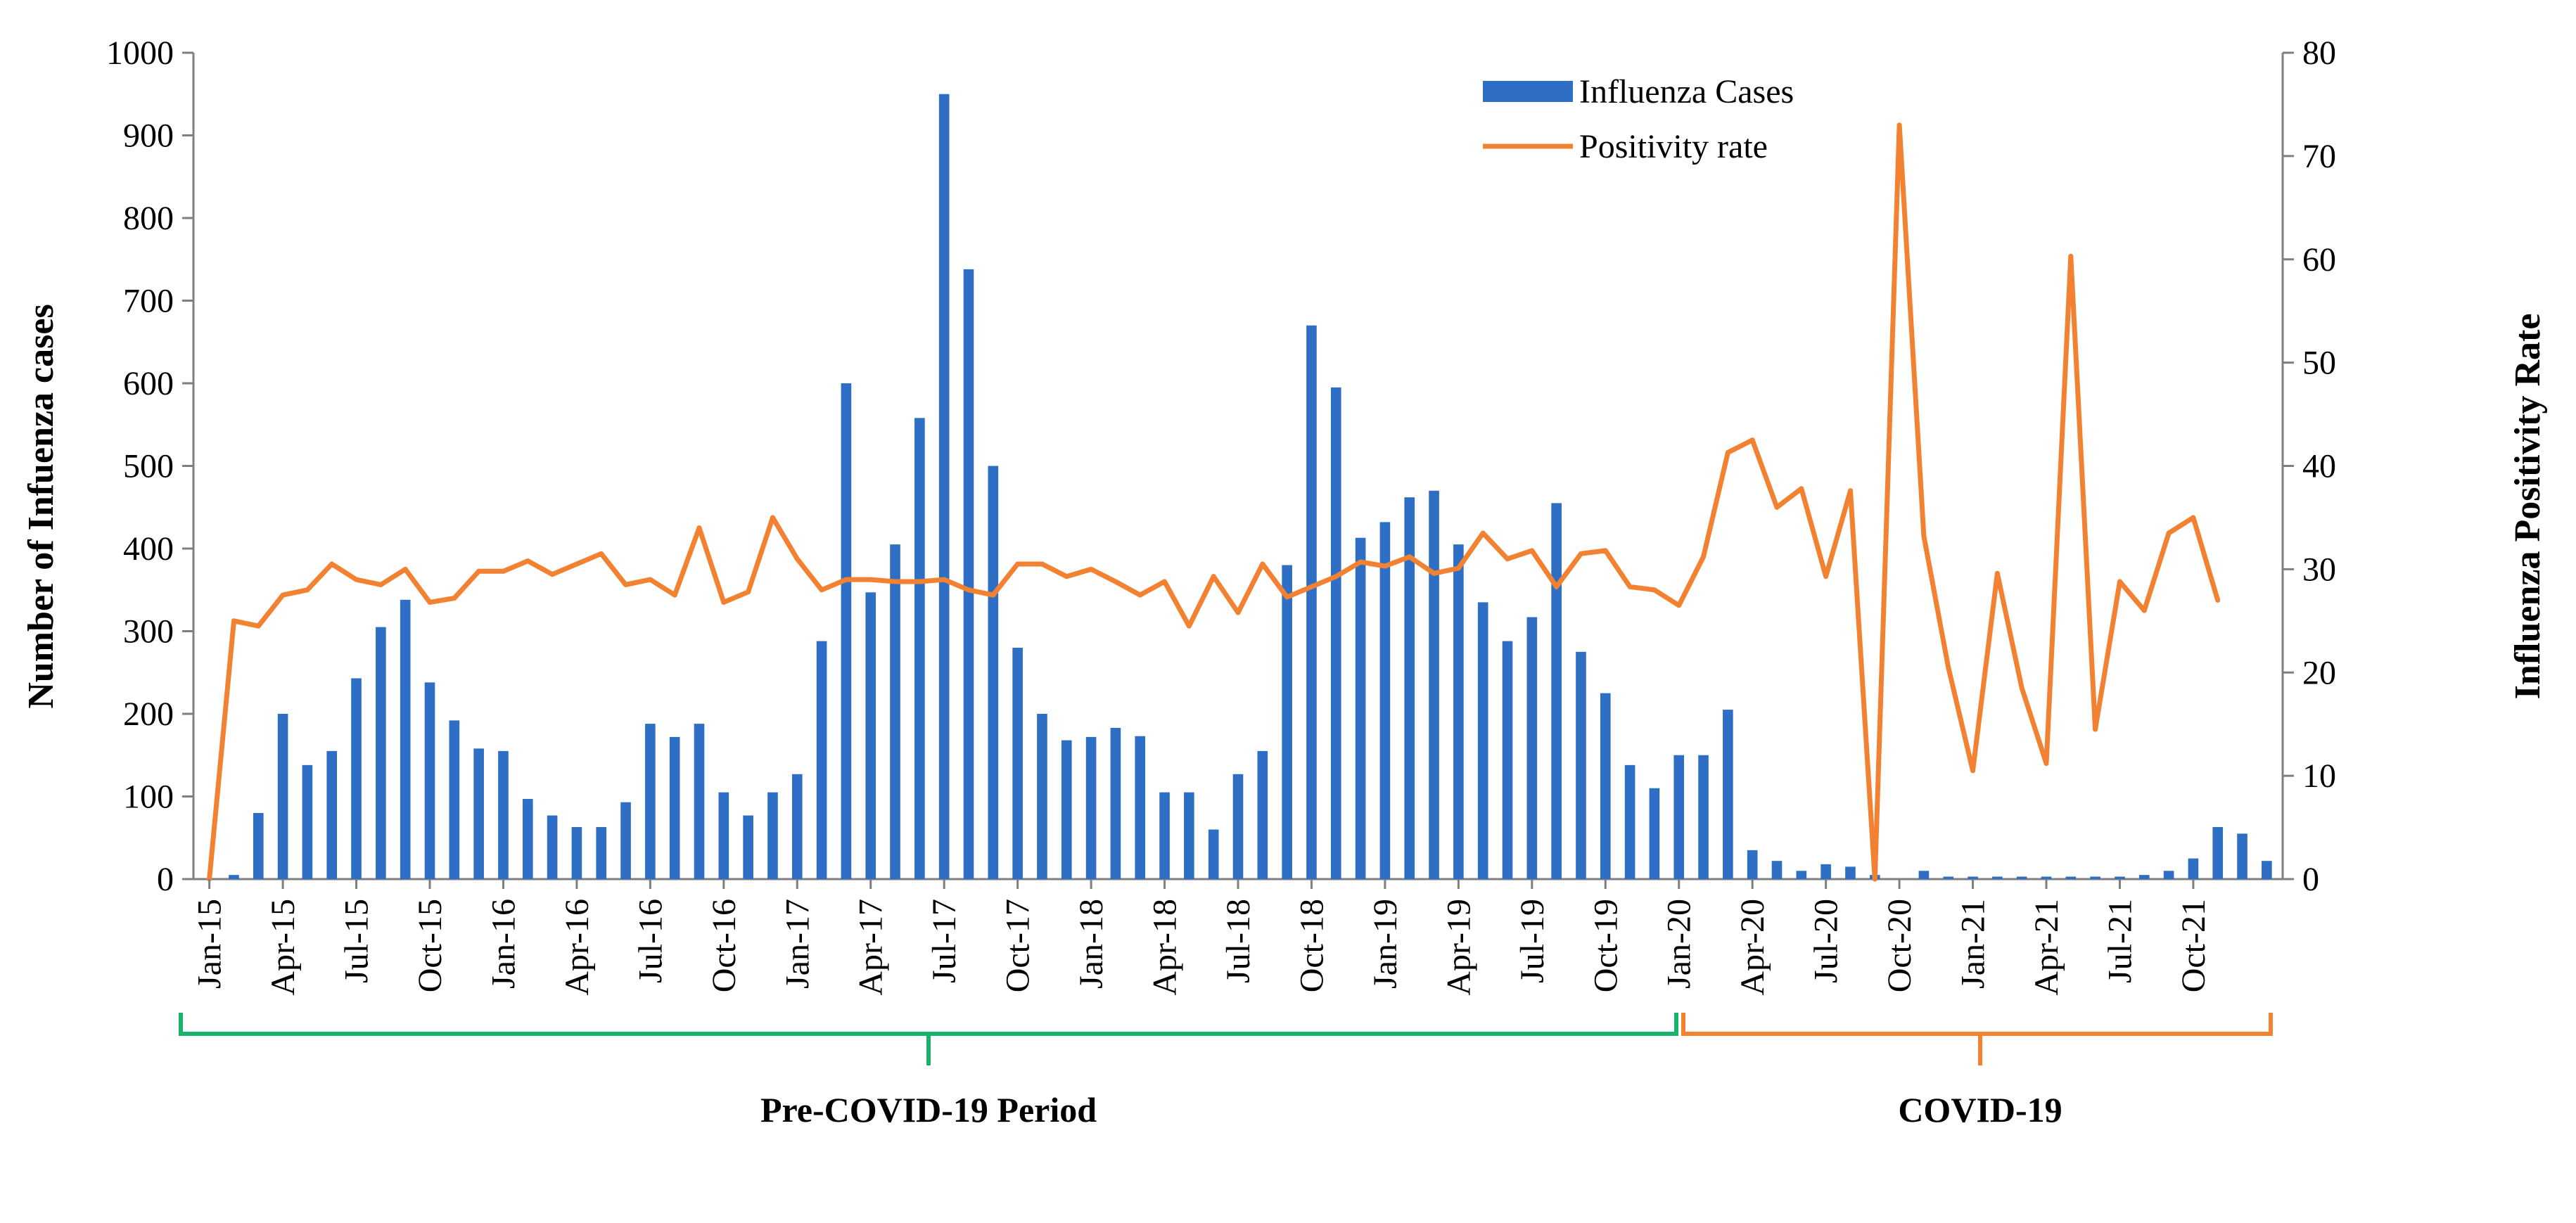 This screenshot has height=1223, width=2576. Describe the element at coordinates (1311, 945) in the screenshot. I see `x-tick-label: Oct-18` at that location.